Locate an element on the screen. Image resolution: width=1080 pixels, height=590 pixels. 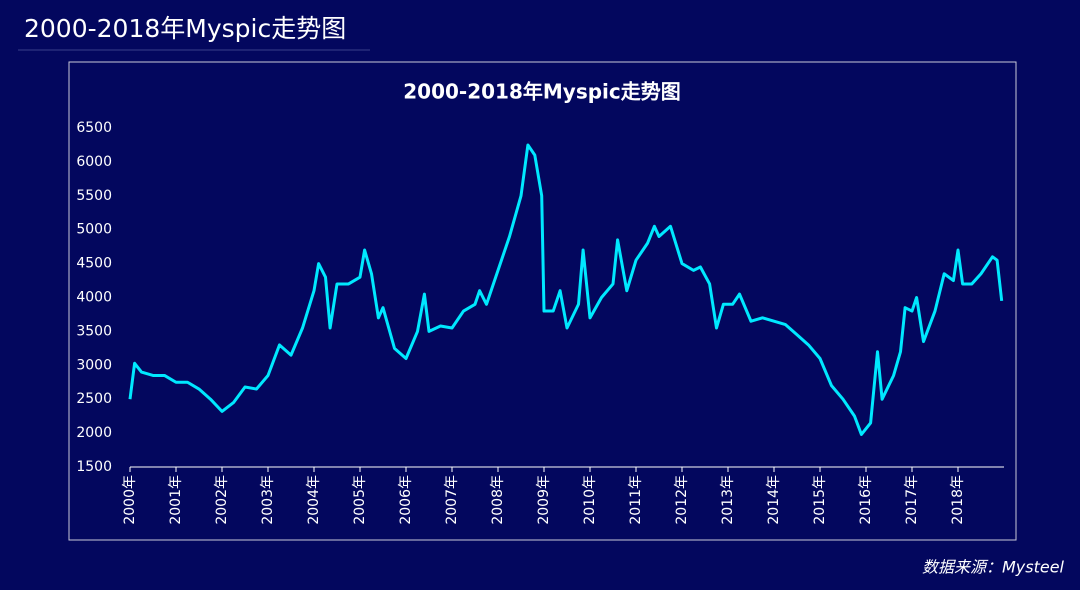
x-tick-label: 2002年 is located at coordinates (222, 500).